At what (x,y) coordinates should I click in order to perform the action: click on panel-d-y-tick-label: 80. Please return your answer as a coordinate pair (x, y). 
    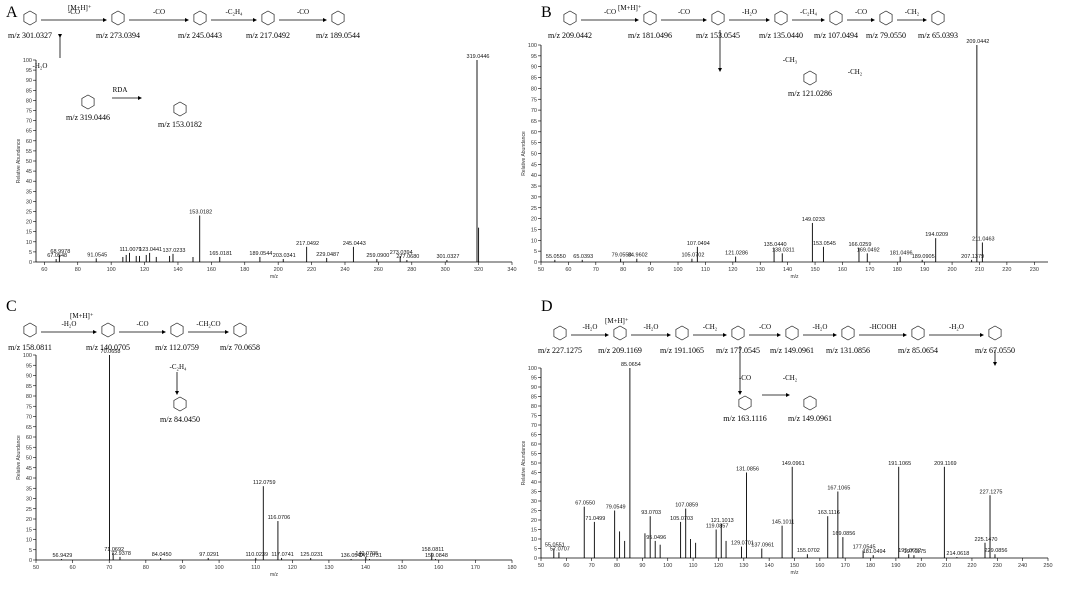
    Looking at the image, I should click on (534, 407).